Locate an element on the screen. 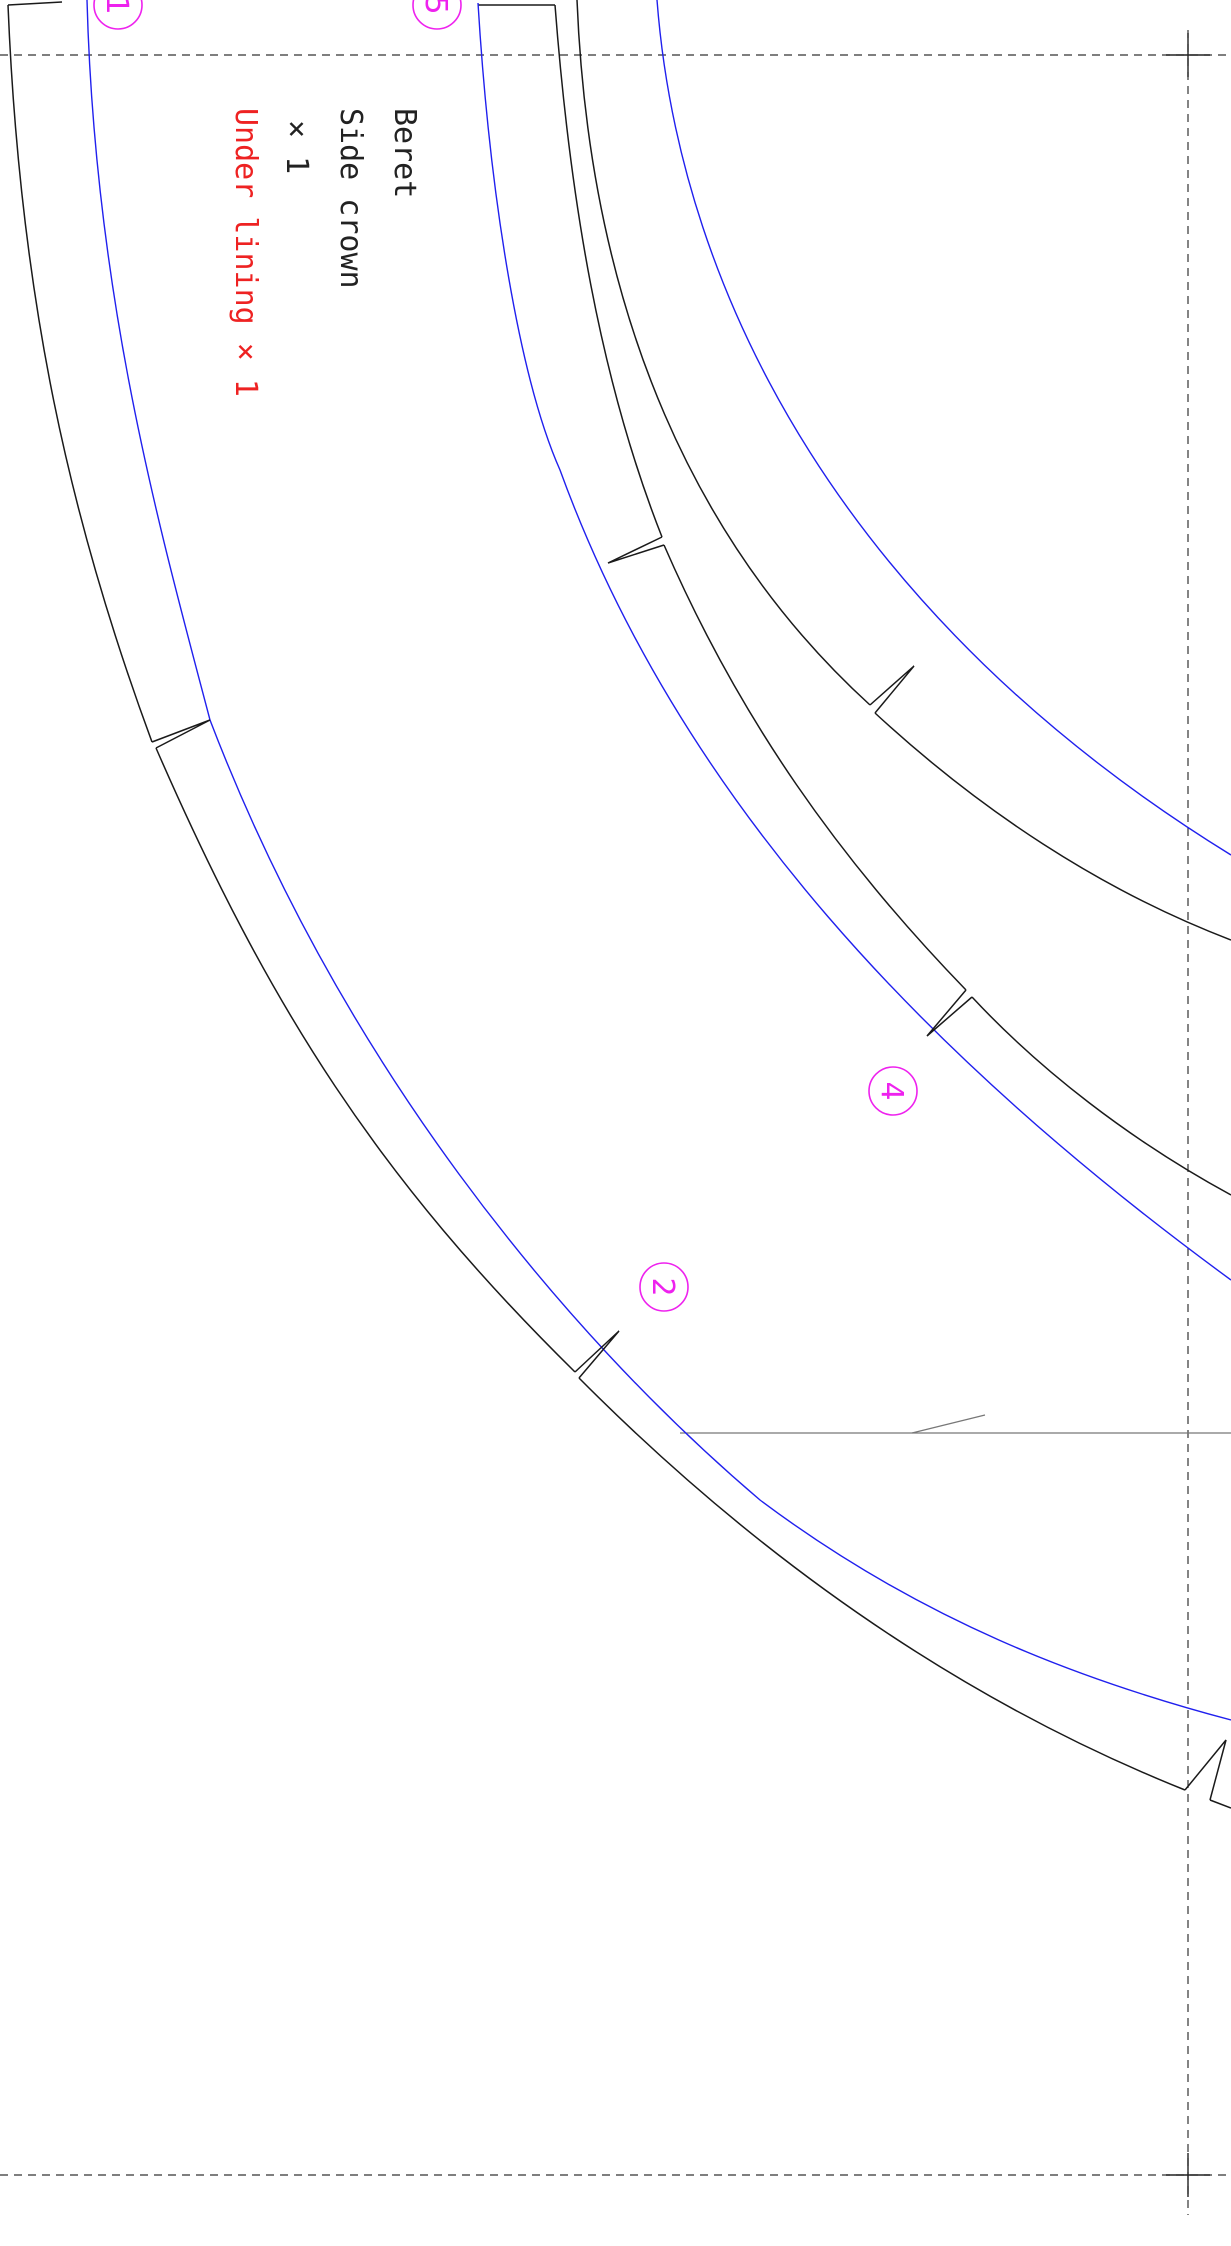 The width and height of the screenshot is (1231, 2246). marker-2: 2 is located at coordinates (664, 1287).